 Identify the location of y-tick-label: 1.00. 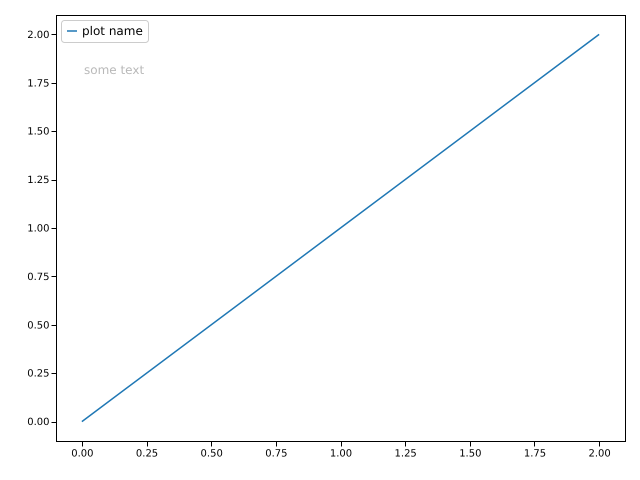
(38, 229).